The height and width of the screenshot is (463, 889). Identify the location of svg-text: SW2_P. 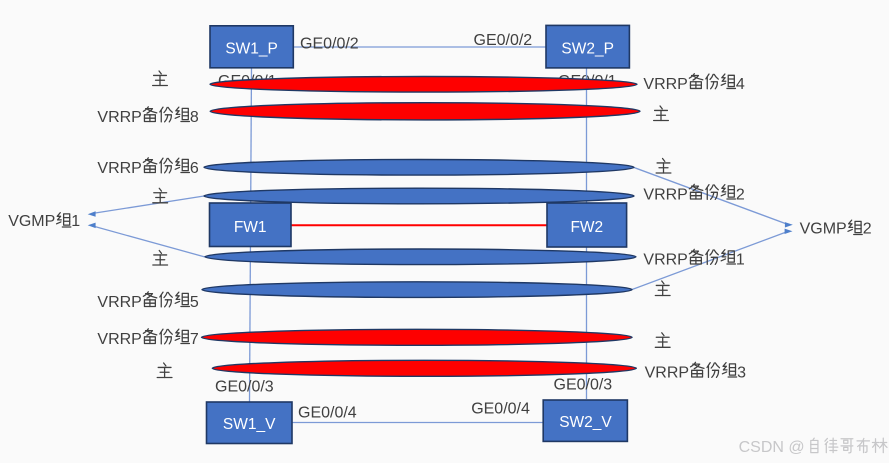
(587, 48).